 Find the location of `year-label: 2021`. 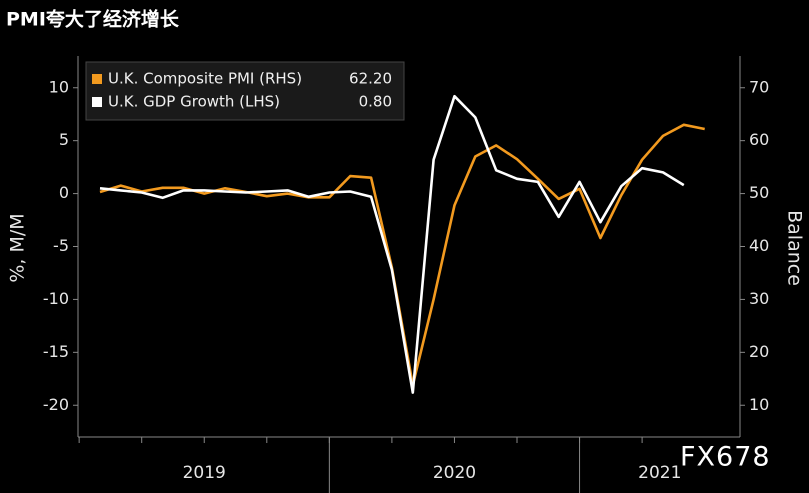

year-label: 2021 is located at coordinates (659, 473).